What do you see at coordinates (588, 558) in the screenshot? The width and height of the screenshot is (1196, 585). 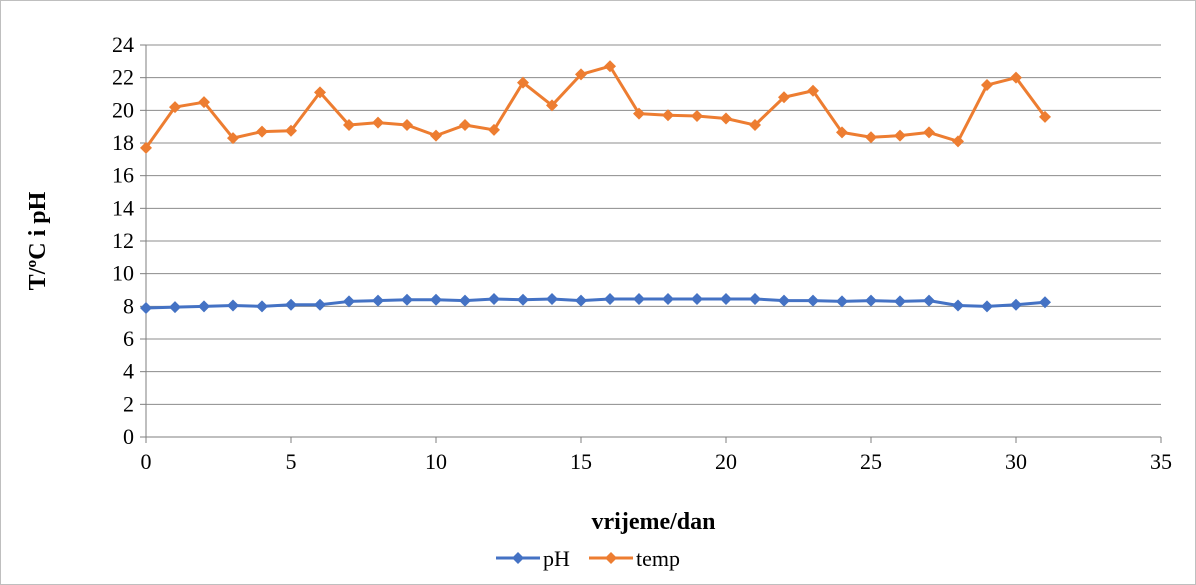 I see `legend: pH temp` at bounding box center [588, 558].